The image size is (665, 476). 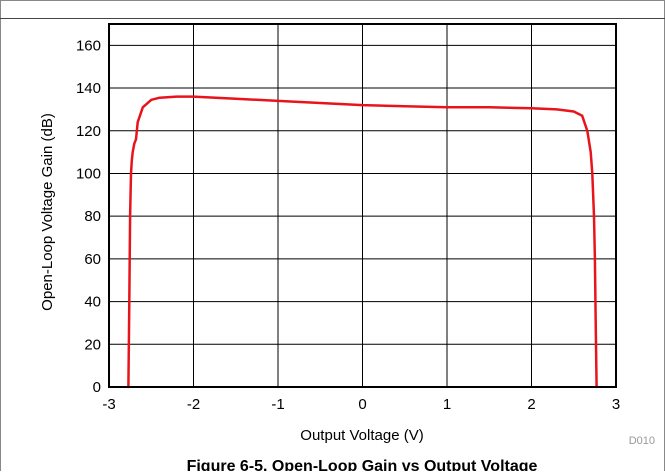 What do you see at coordinates (92, 216) in the screenshot?
I see `y-tick-label: 80` at bounding box center [92, 216].